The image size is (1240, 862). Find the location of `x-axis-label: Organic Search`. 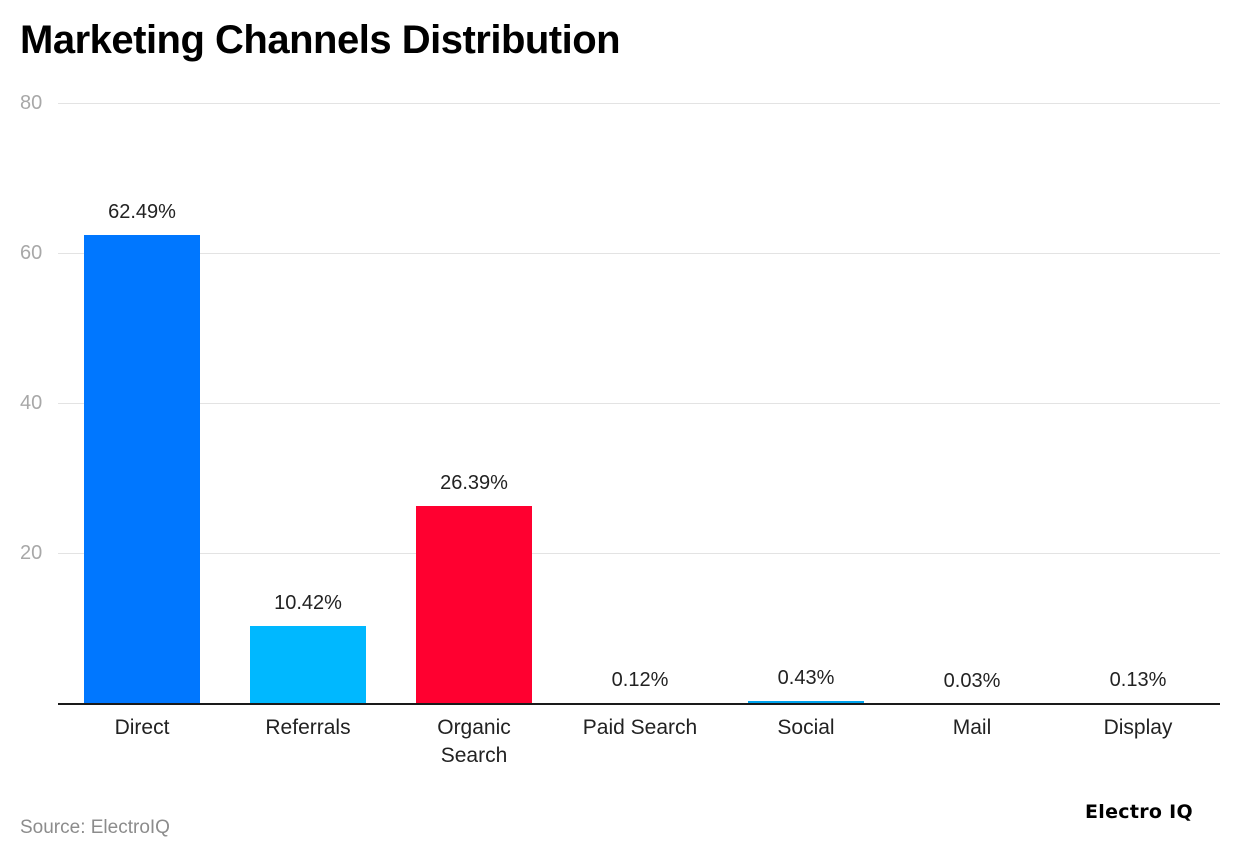

x-axis-label: Organic Search is located at coordinates (474, 741).